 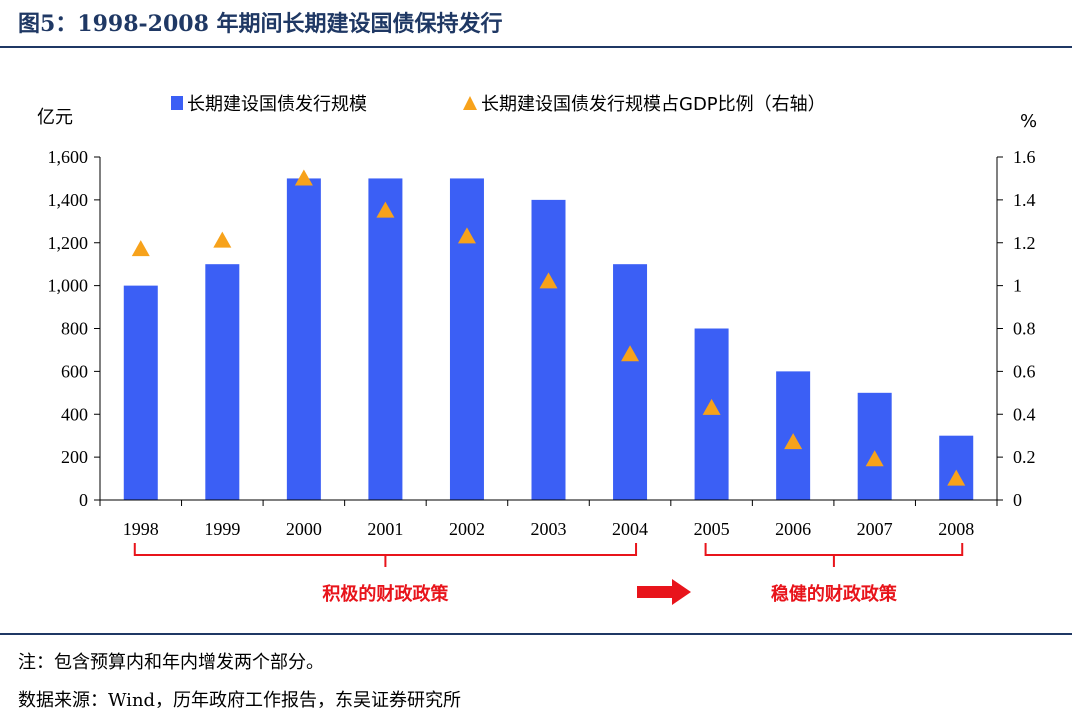 I want to click on x-tick-label: 1999, so click(x=222, y=529).